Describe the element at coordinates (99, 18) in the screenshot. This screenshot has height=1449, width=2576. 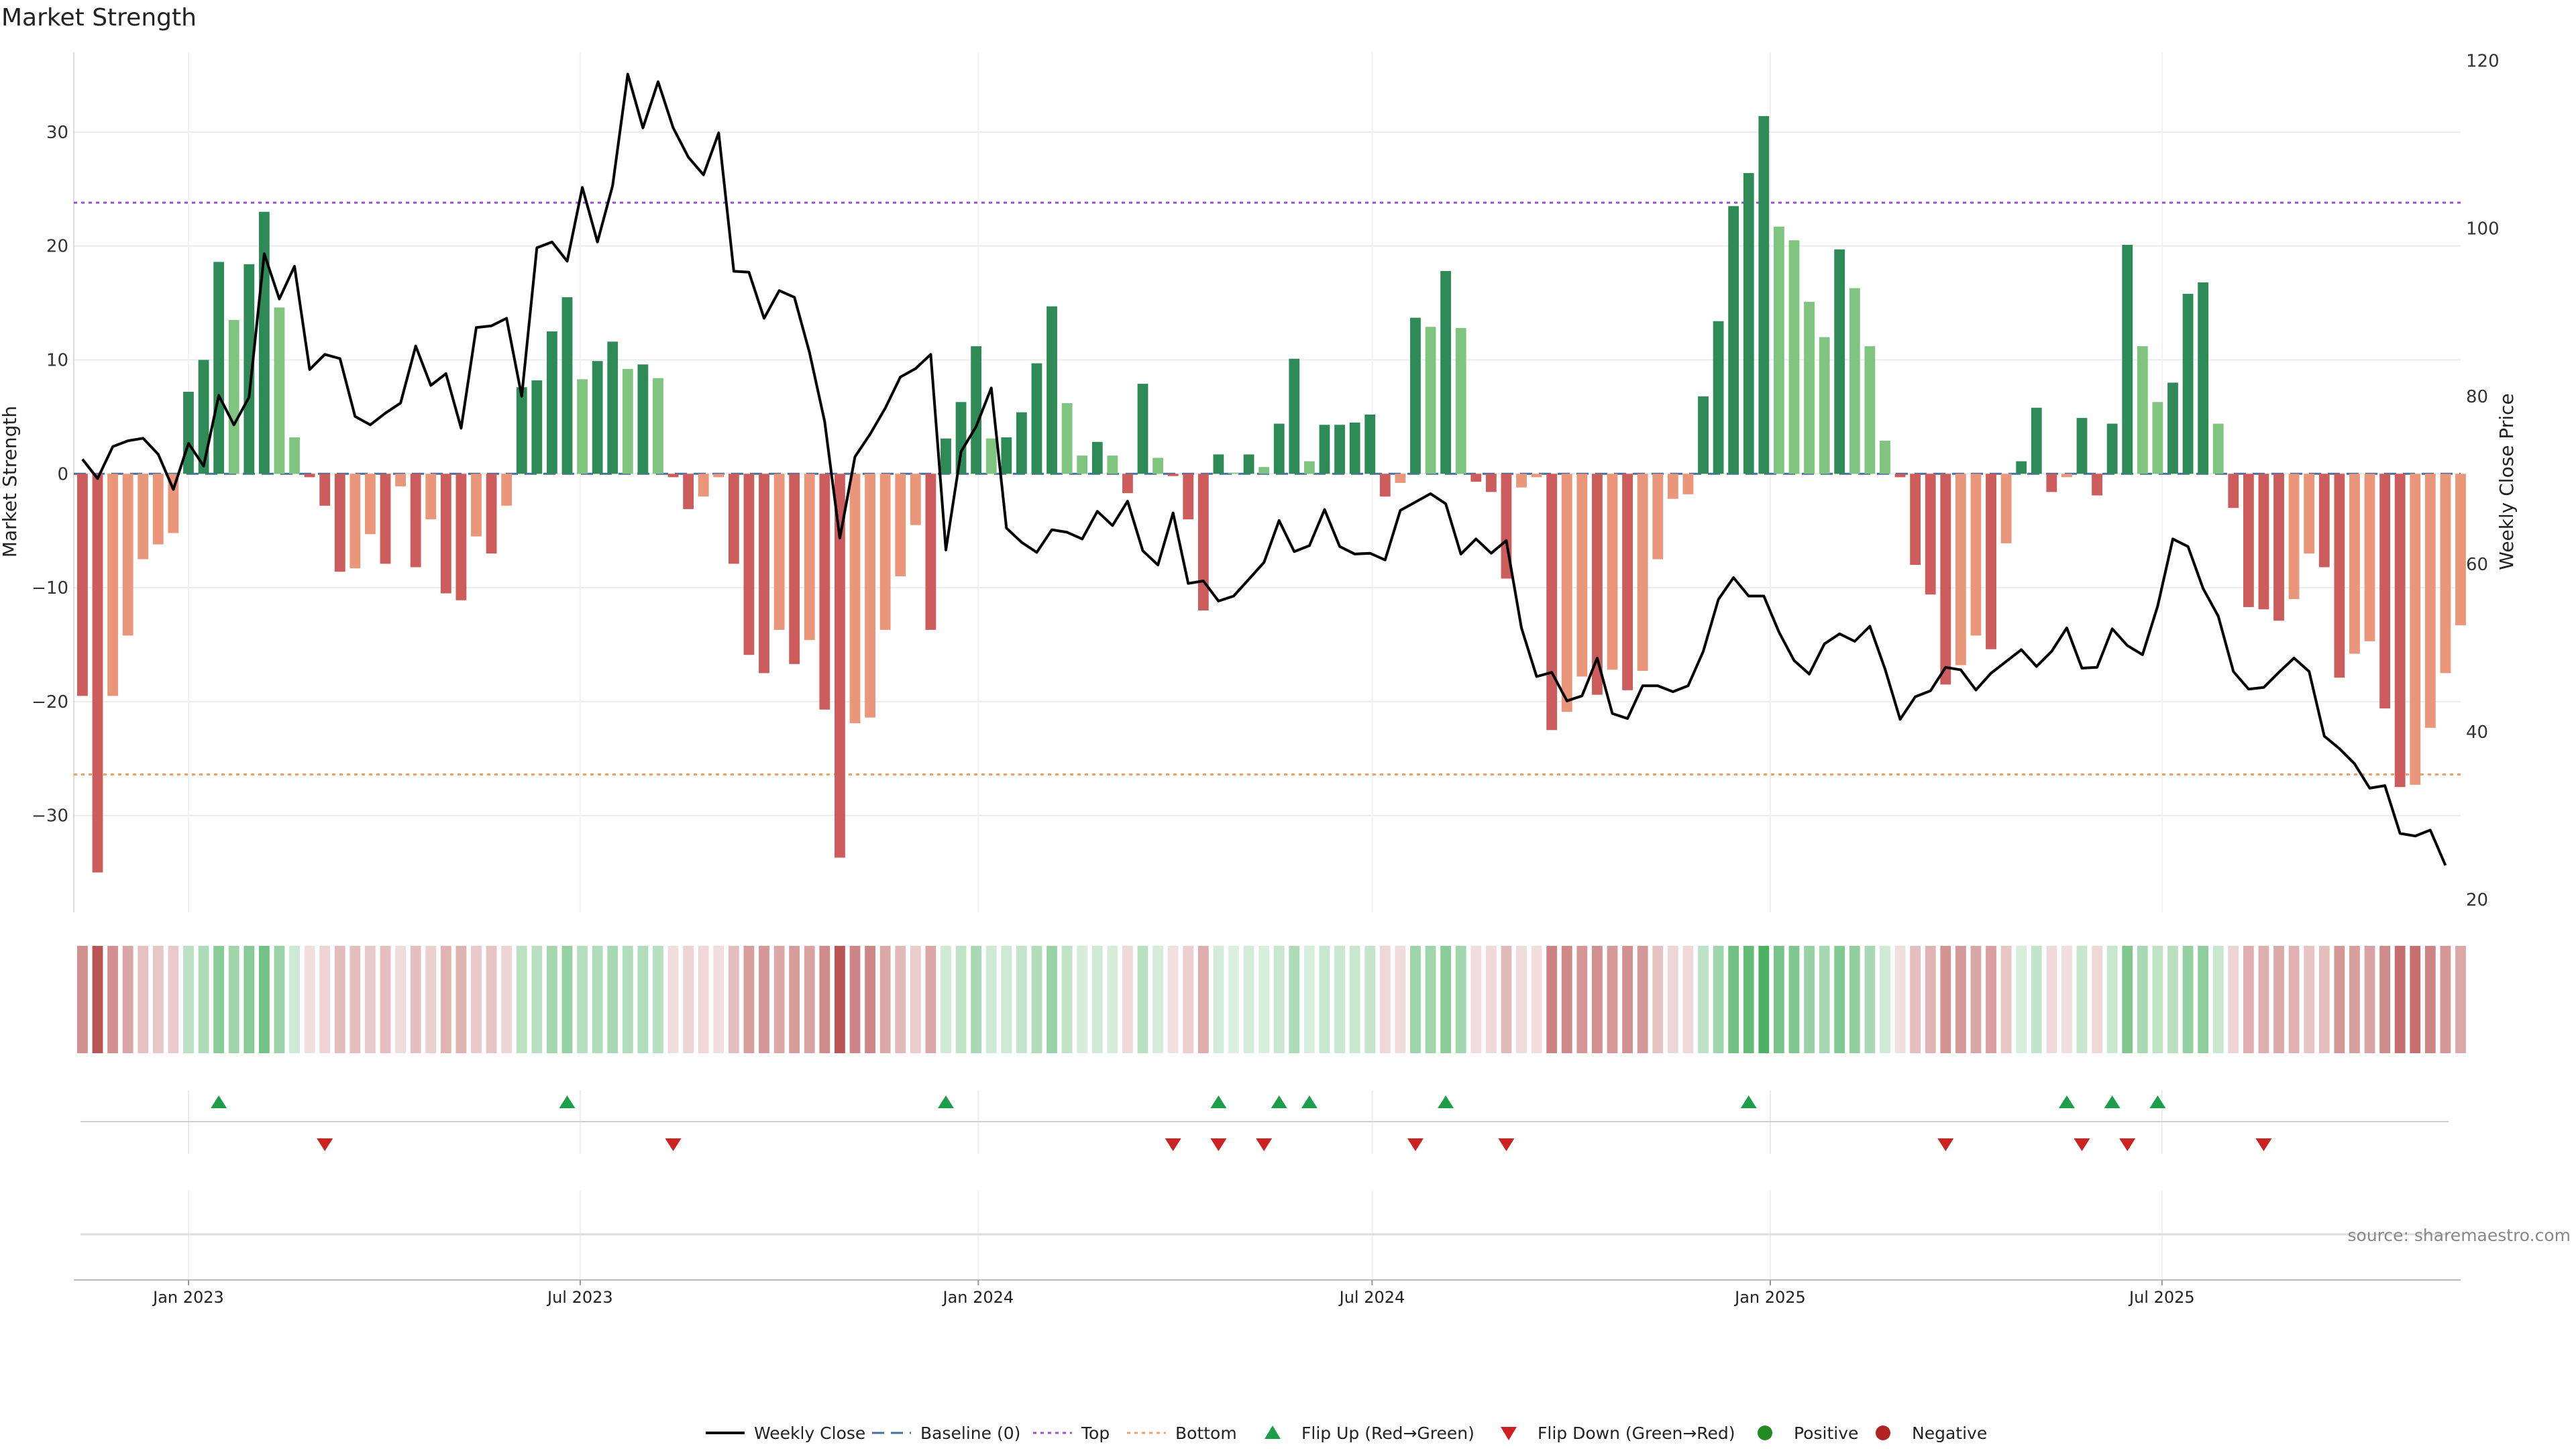
I see `chart-title: Market Strength` at that location.